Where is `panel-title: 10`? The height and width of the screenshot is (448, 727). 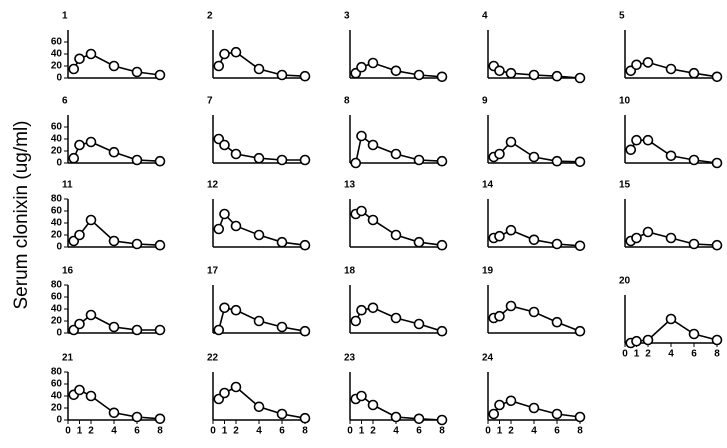
panel-title: 10 is located at coordinates (625, 101).